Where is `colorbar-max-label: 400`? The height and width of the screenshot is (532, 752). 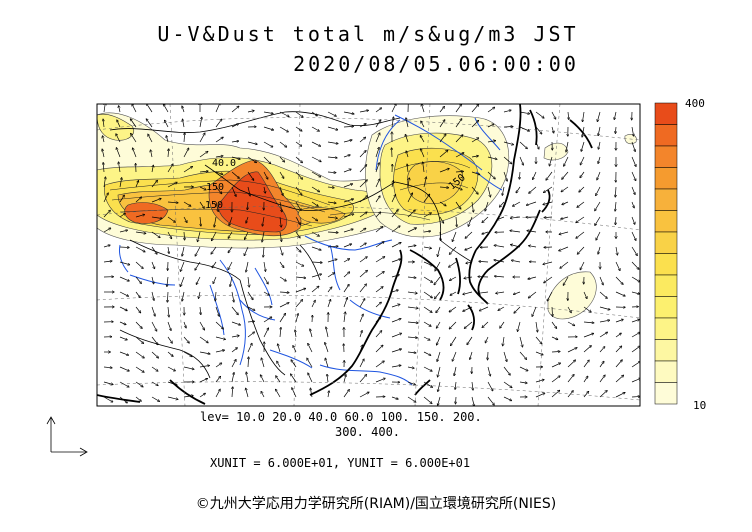 colorbar-max-label: 400 is located at coordinates (695, 103).